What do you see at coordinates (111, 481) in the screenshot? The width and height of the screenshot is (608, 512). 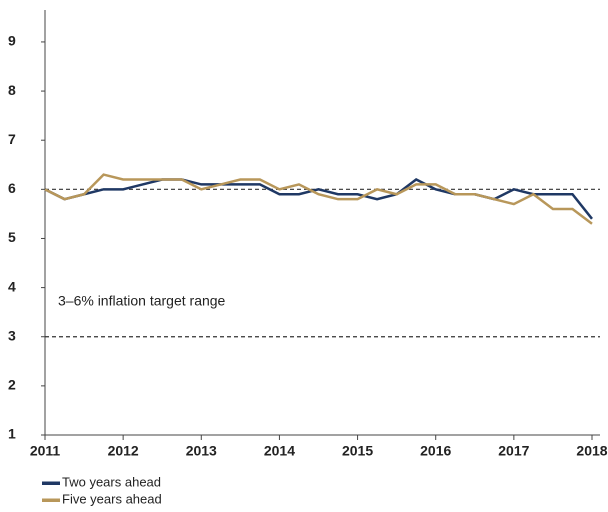 I see `legend-label: Two years ahead` at bounding box center [111, 481].